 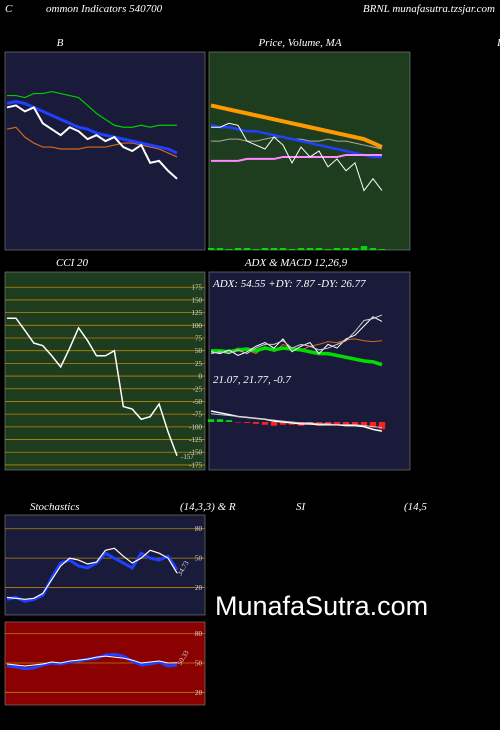 I want to click on y-tick-label: -75, so click(x=198, y=415).